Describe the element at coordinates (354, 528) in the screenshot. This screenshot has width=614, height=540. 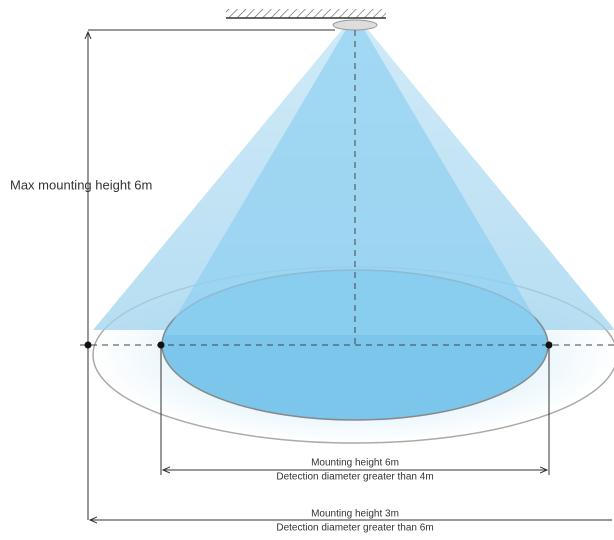
I see `outer-diameter-label: Detection diameter greater than 6m` at that location.